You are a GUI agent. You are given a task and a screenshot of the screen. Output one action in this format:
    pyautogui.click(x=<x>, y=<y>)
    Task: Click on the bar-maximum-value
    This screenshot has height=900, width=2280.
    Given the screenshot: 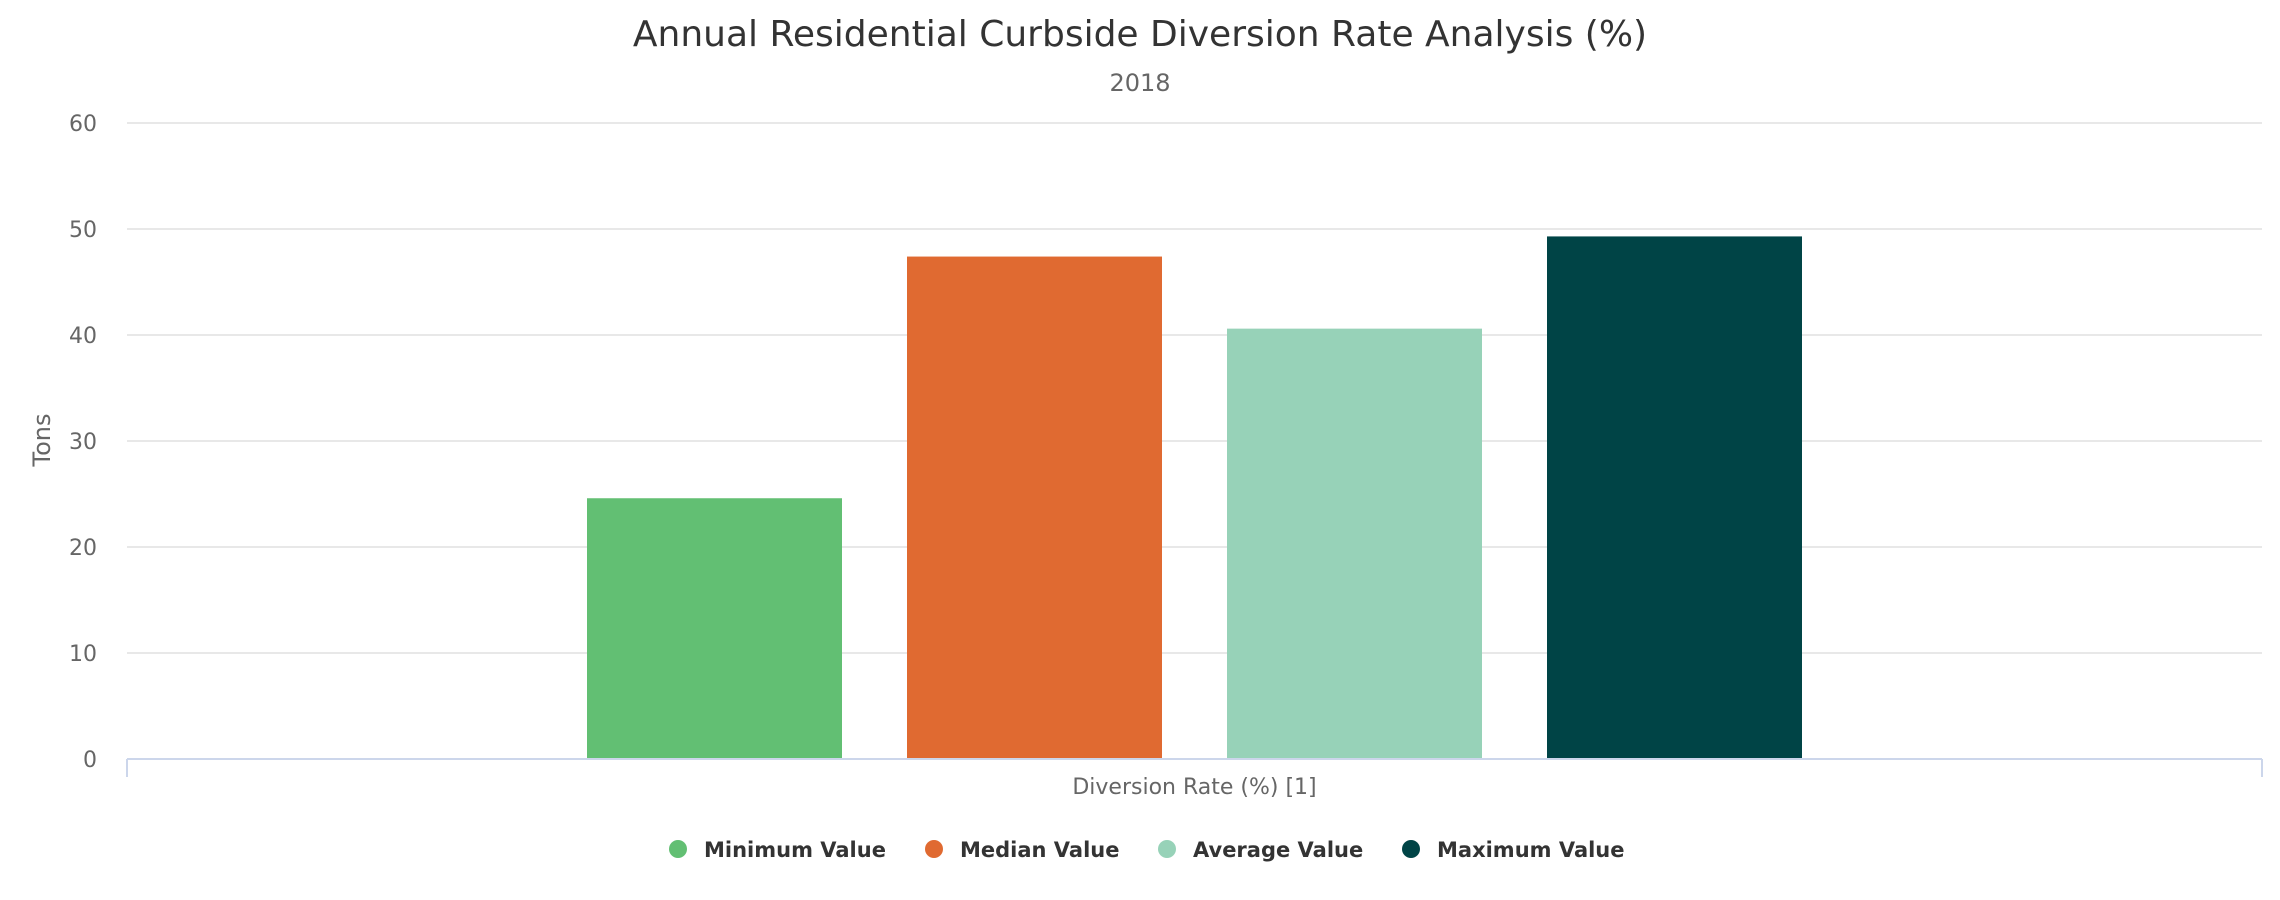 What is the action you would take?
    pyautogui.click(x=1674, y=498)
    